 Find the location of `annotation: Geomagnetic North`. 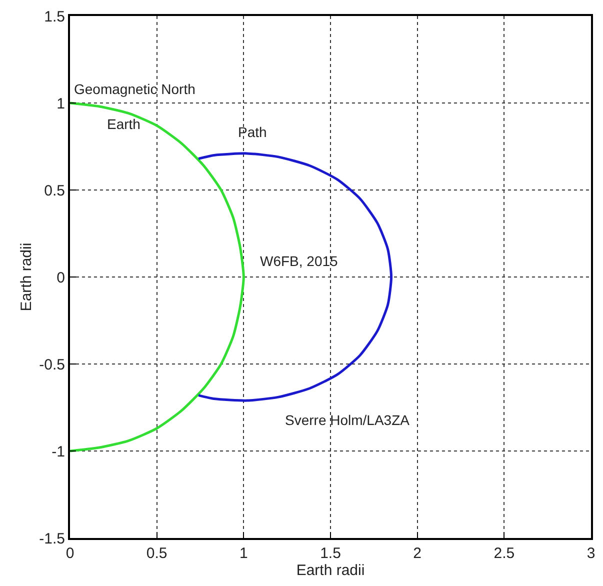

annotation: Geomagnetic North is located at coordinates (135, 89).